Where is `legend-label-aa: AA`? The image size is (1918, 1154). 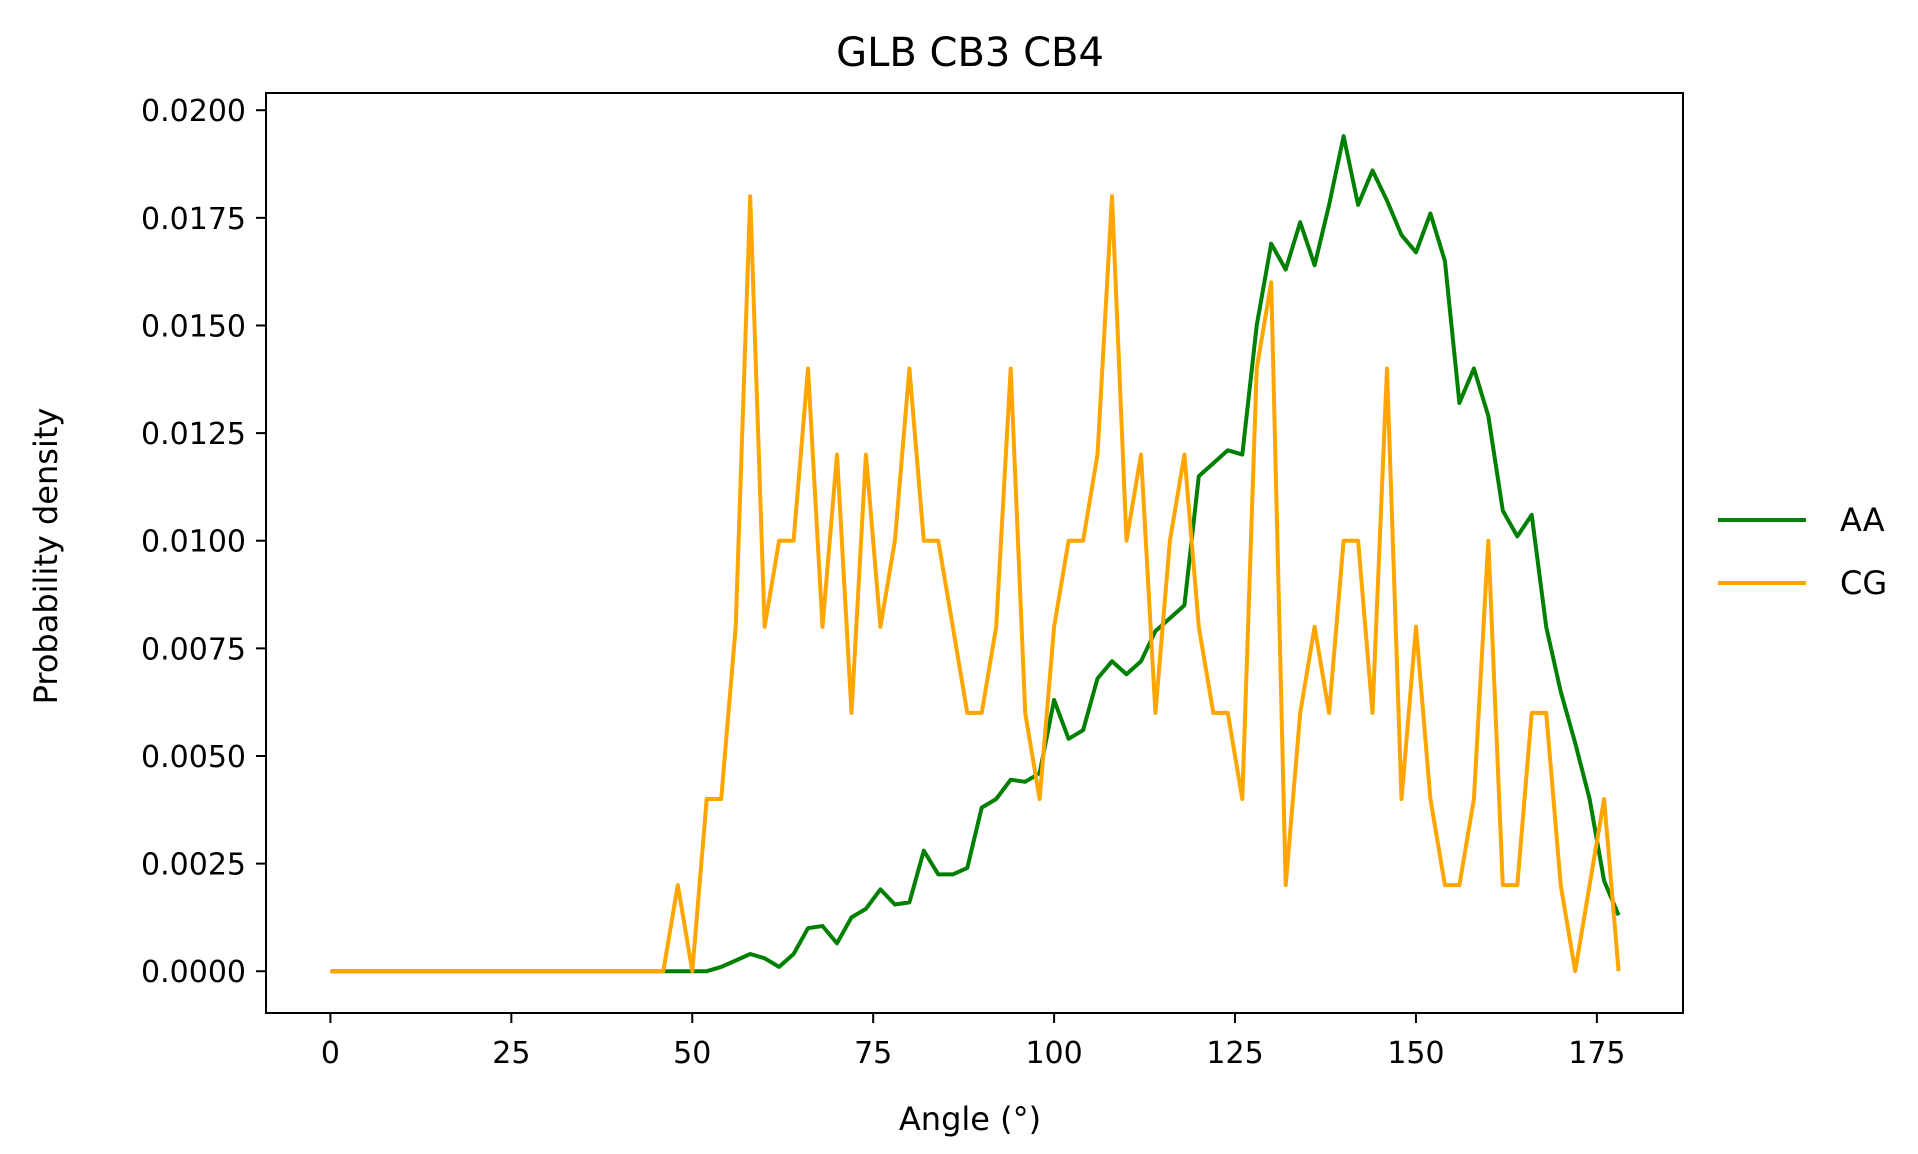
legend-label-aa: AA is located at coordinates (1862, 520).